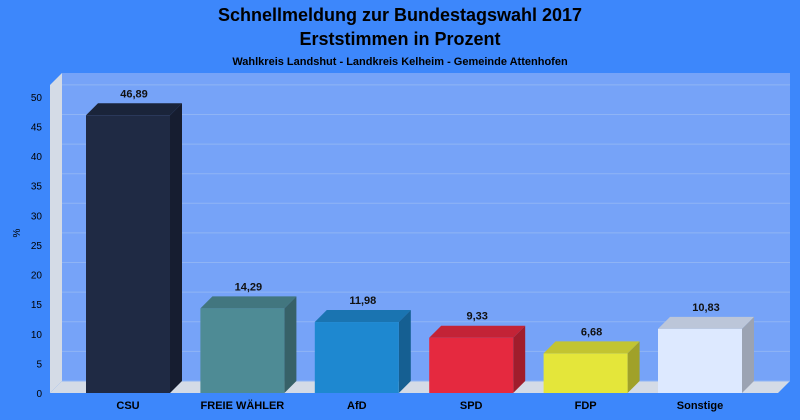  I want to click on bar-sonstige: 10,83, so click(706, 347).